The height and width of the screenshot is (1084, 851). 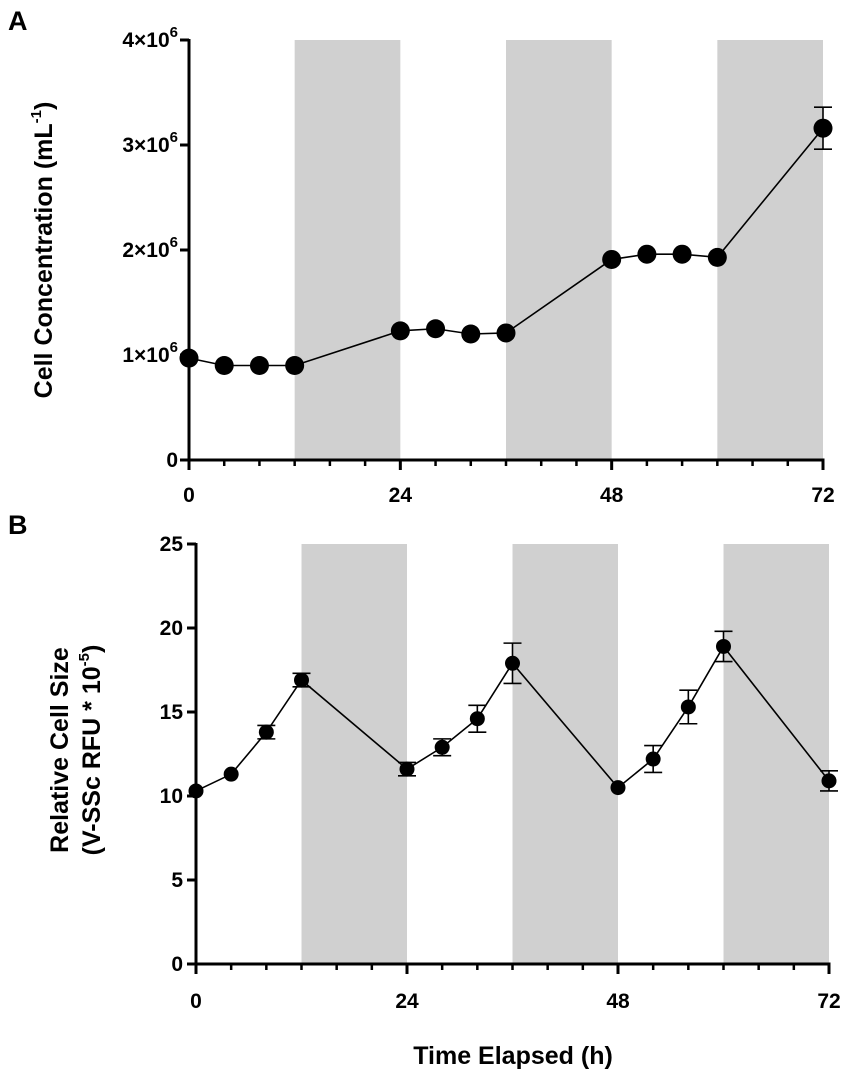 I want to click on y-axis-title: Cell Concentration (mL-1), so click(x=43, y=250).